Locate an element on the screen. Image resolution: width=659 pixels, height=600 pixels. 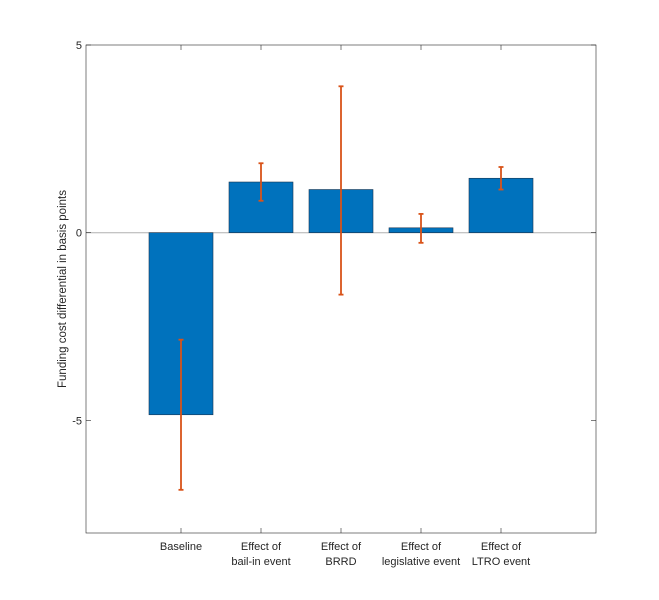
x-tick-label-1: Effect of bail-in event is located at coordinates (260, 554).